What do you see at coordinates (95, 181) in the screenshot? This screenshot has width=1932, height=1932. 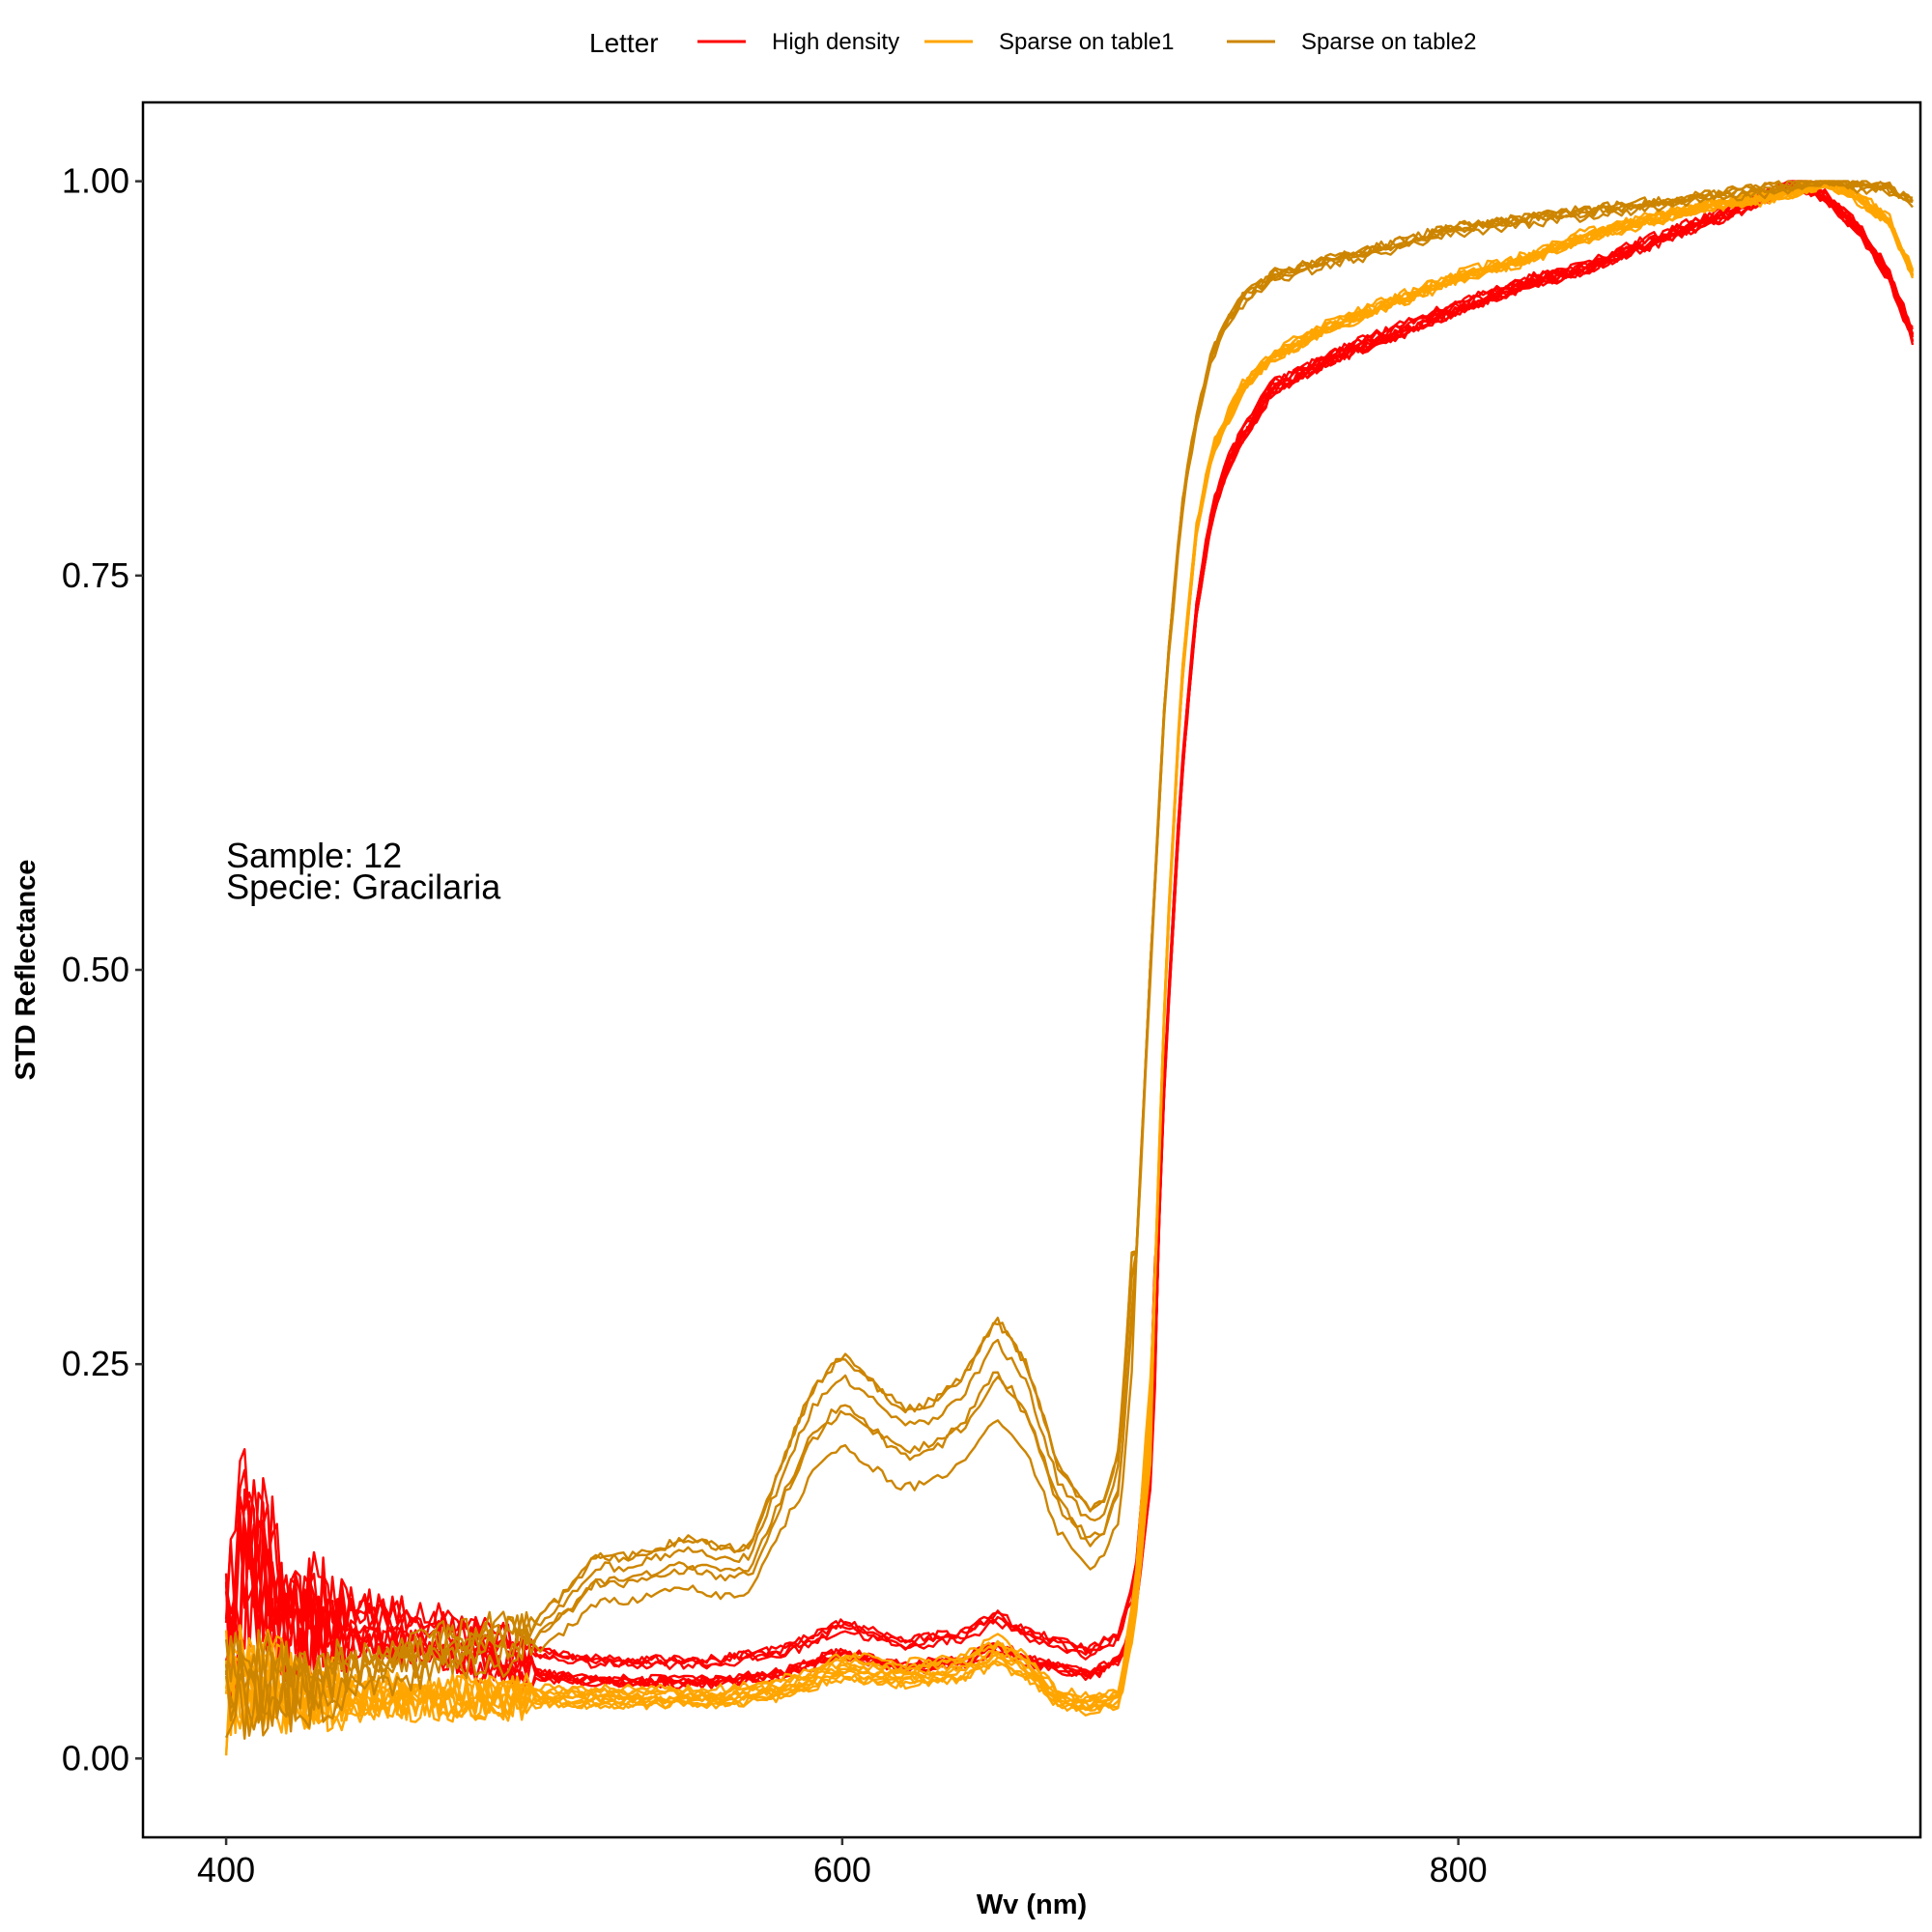 I see `y-tick-label: 1.00` at bounding box center [95, 181].